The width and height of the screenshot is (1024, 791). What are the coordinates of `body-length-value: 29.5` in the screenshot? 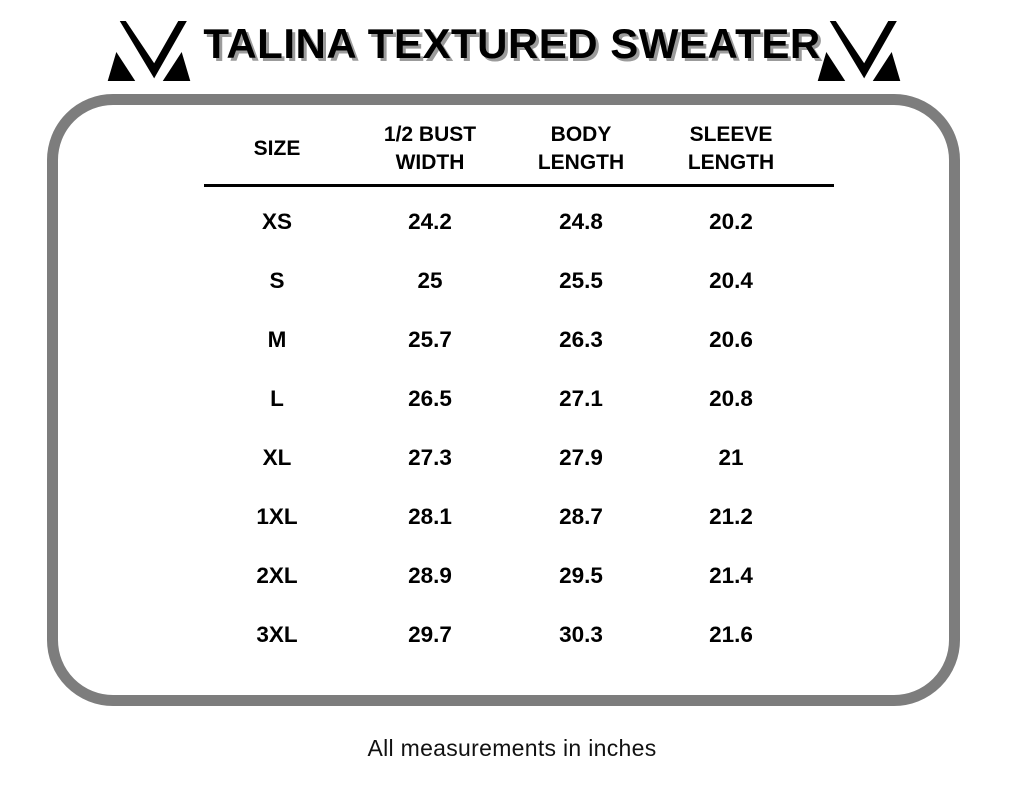 It's located at (581, 576).